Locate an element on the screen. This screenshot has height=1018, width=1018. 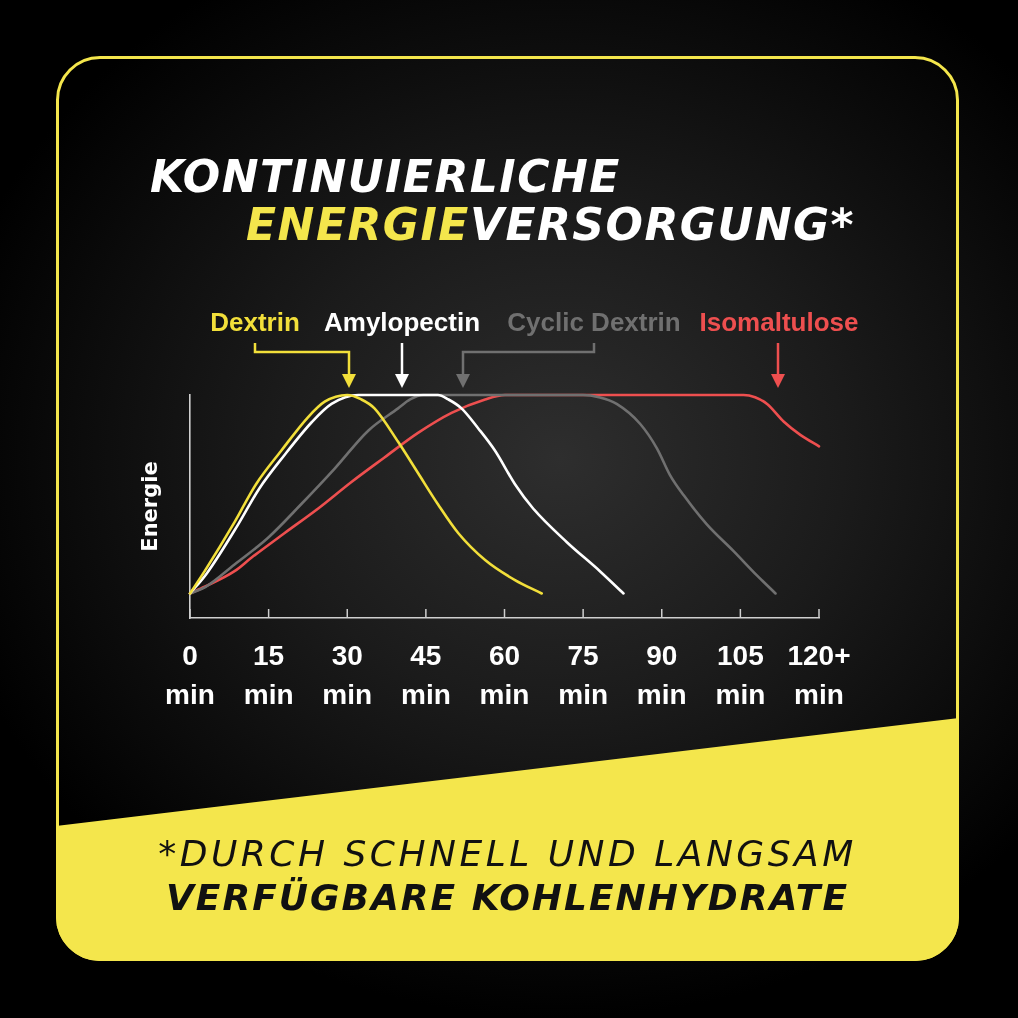
x-tick-label: 0 min is located at coordinates (190, 675).